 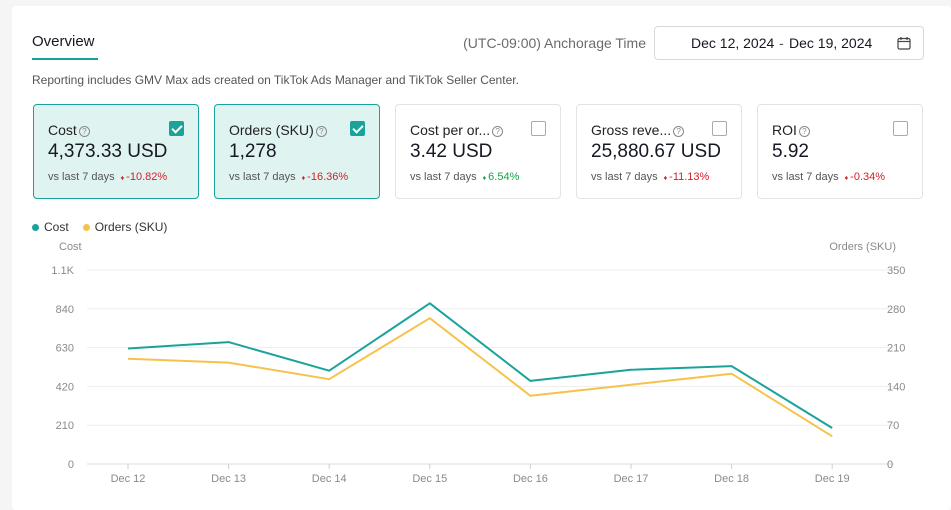 I want to click on metric-name: Orders (SKU)?, so click(x=278, y=130).